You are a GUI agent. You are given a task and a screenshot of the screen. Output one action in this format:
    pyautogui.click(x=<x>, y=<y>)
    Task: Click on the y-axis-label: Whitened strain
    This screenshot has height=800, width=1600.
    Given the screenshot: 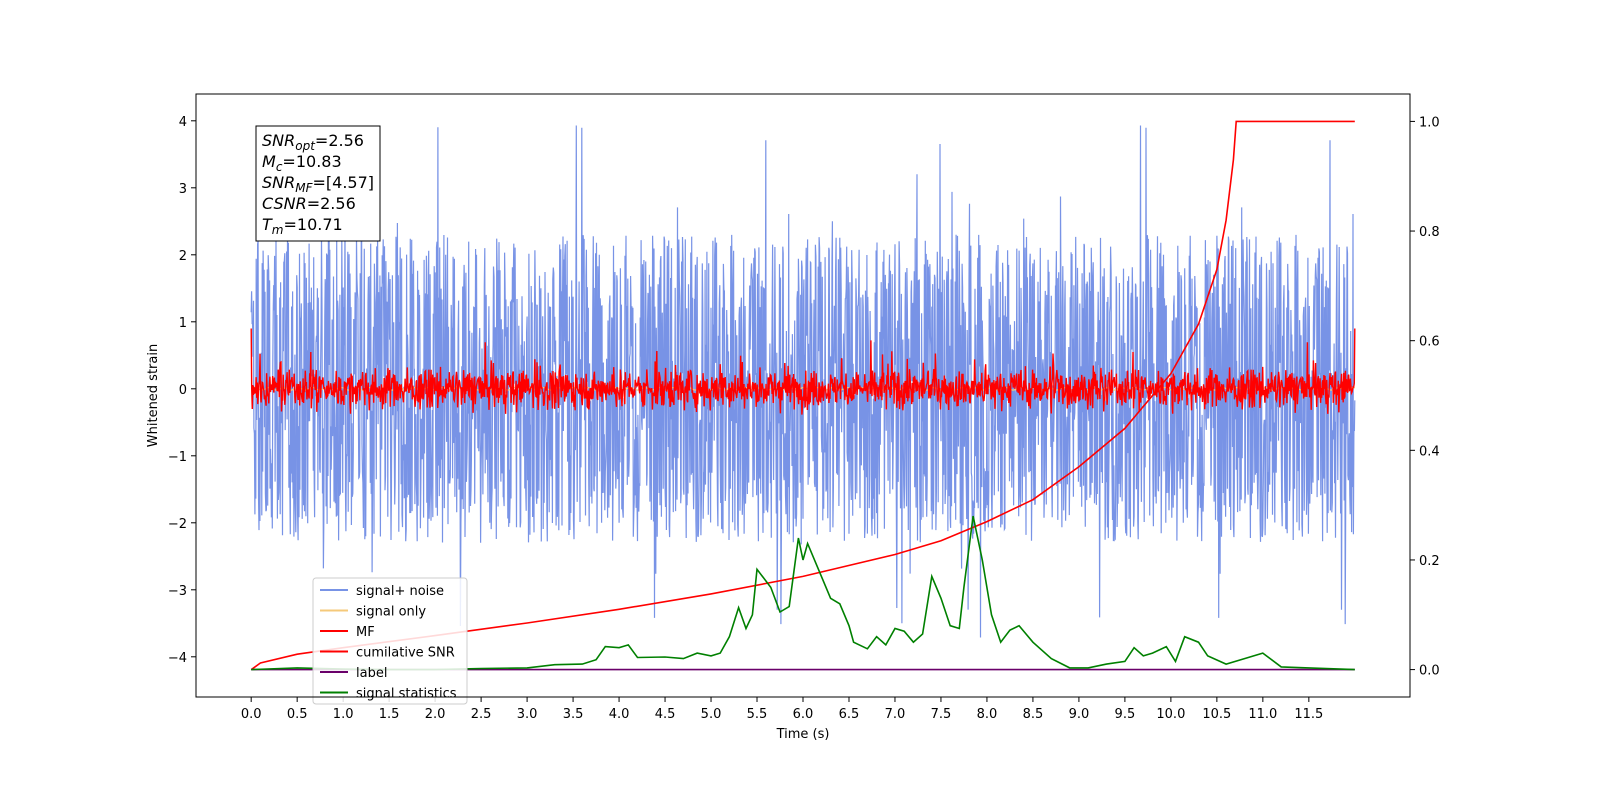 What is the action you would take?
    pyautogui.click(x=153, y=395)
    